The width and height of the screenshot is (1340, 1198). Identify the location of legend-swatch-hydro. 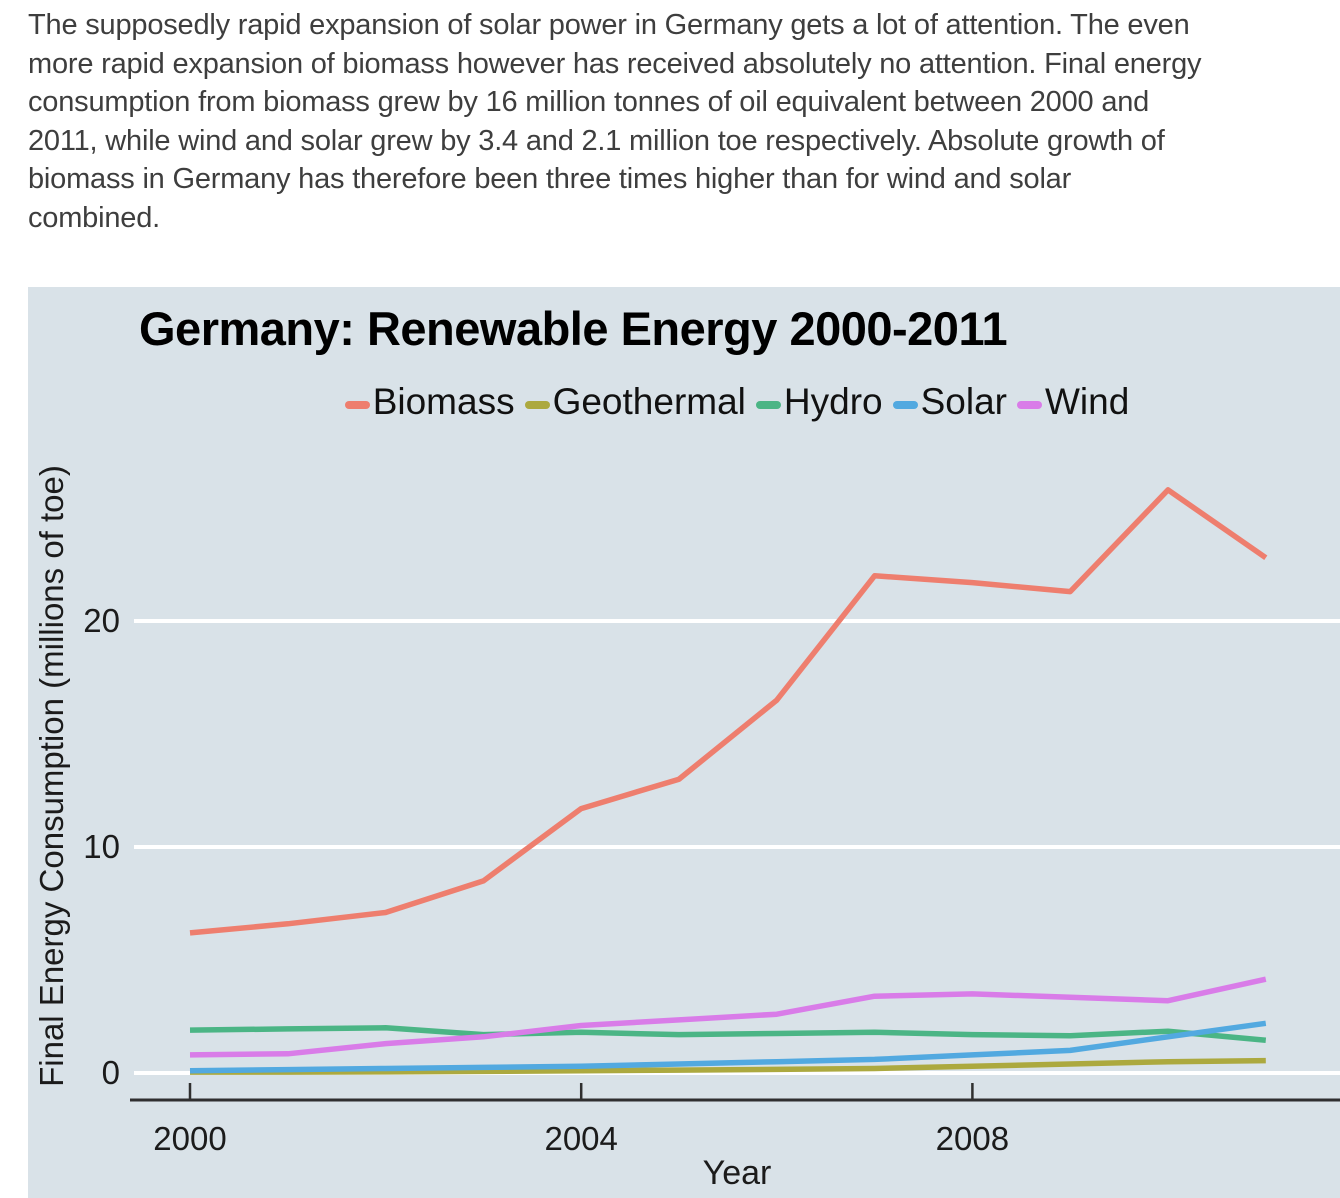
(768, 405).